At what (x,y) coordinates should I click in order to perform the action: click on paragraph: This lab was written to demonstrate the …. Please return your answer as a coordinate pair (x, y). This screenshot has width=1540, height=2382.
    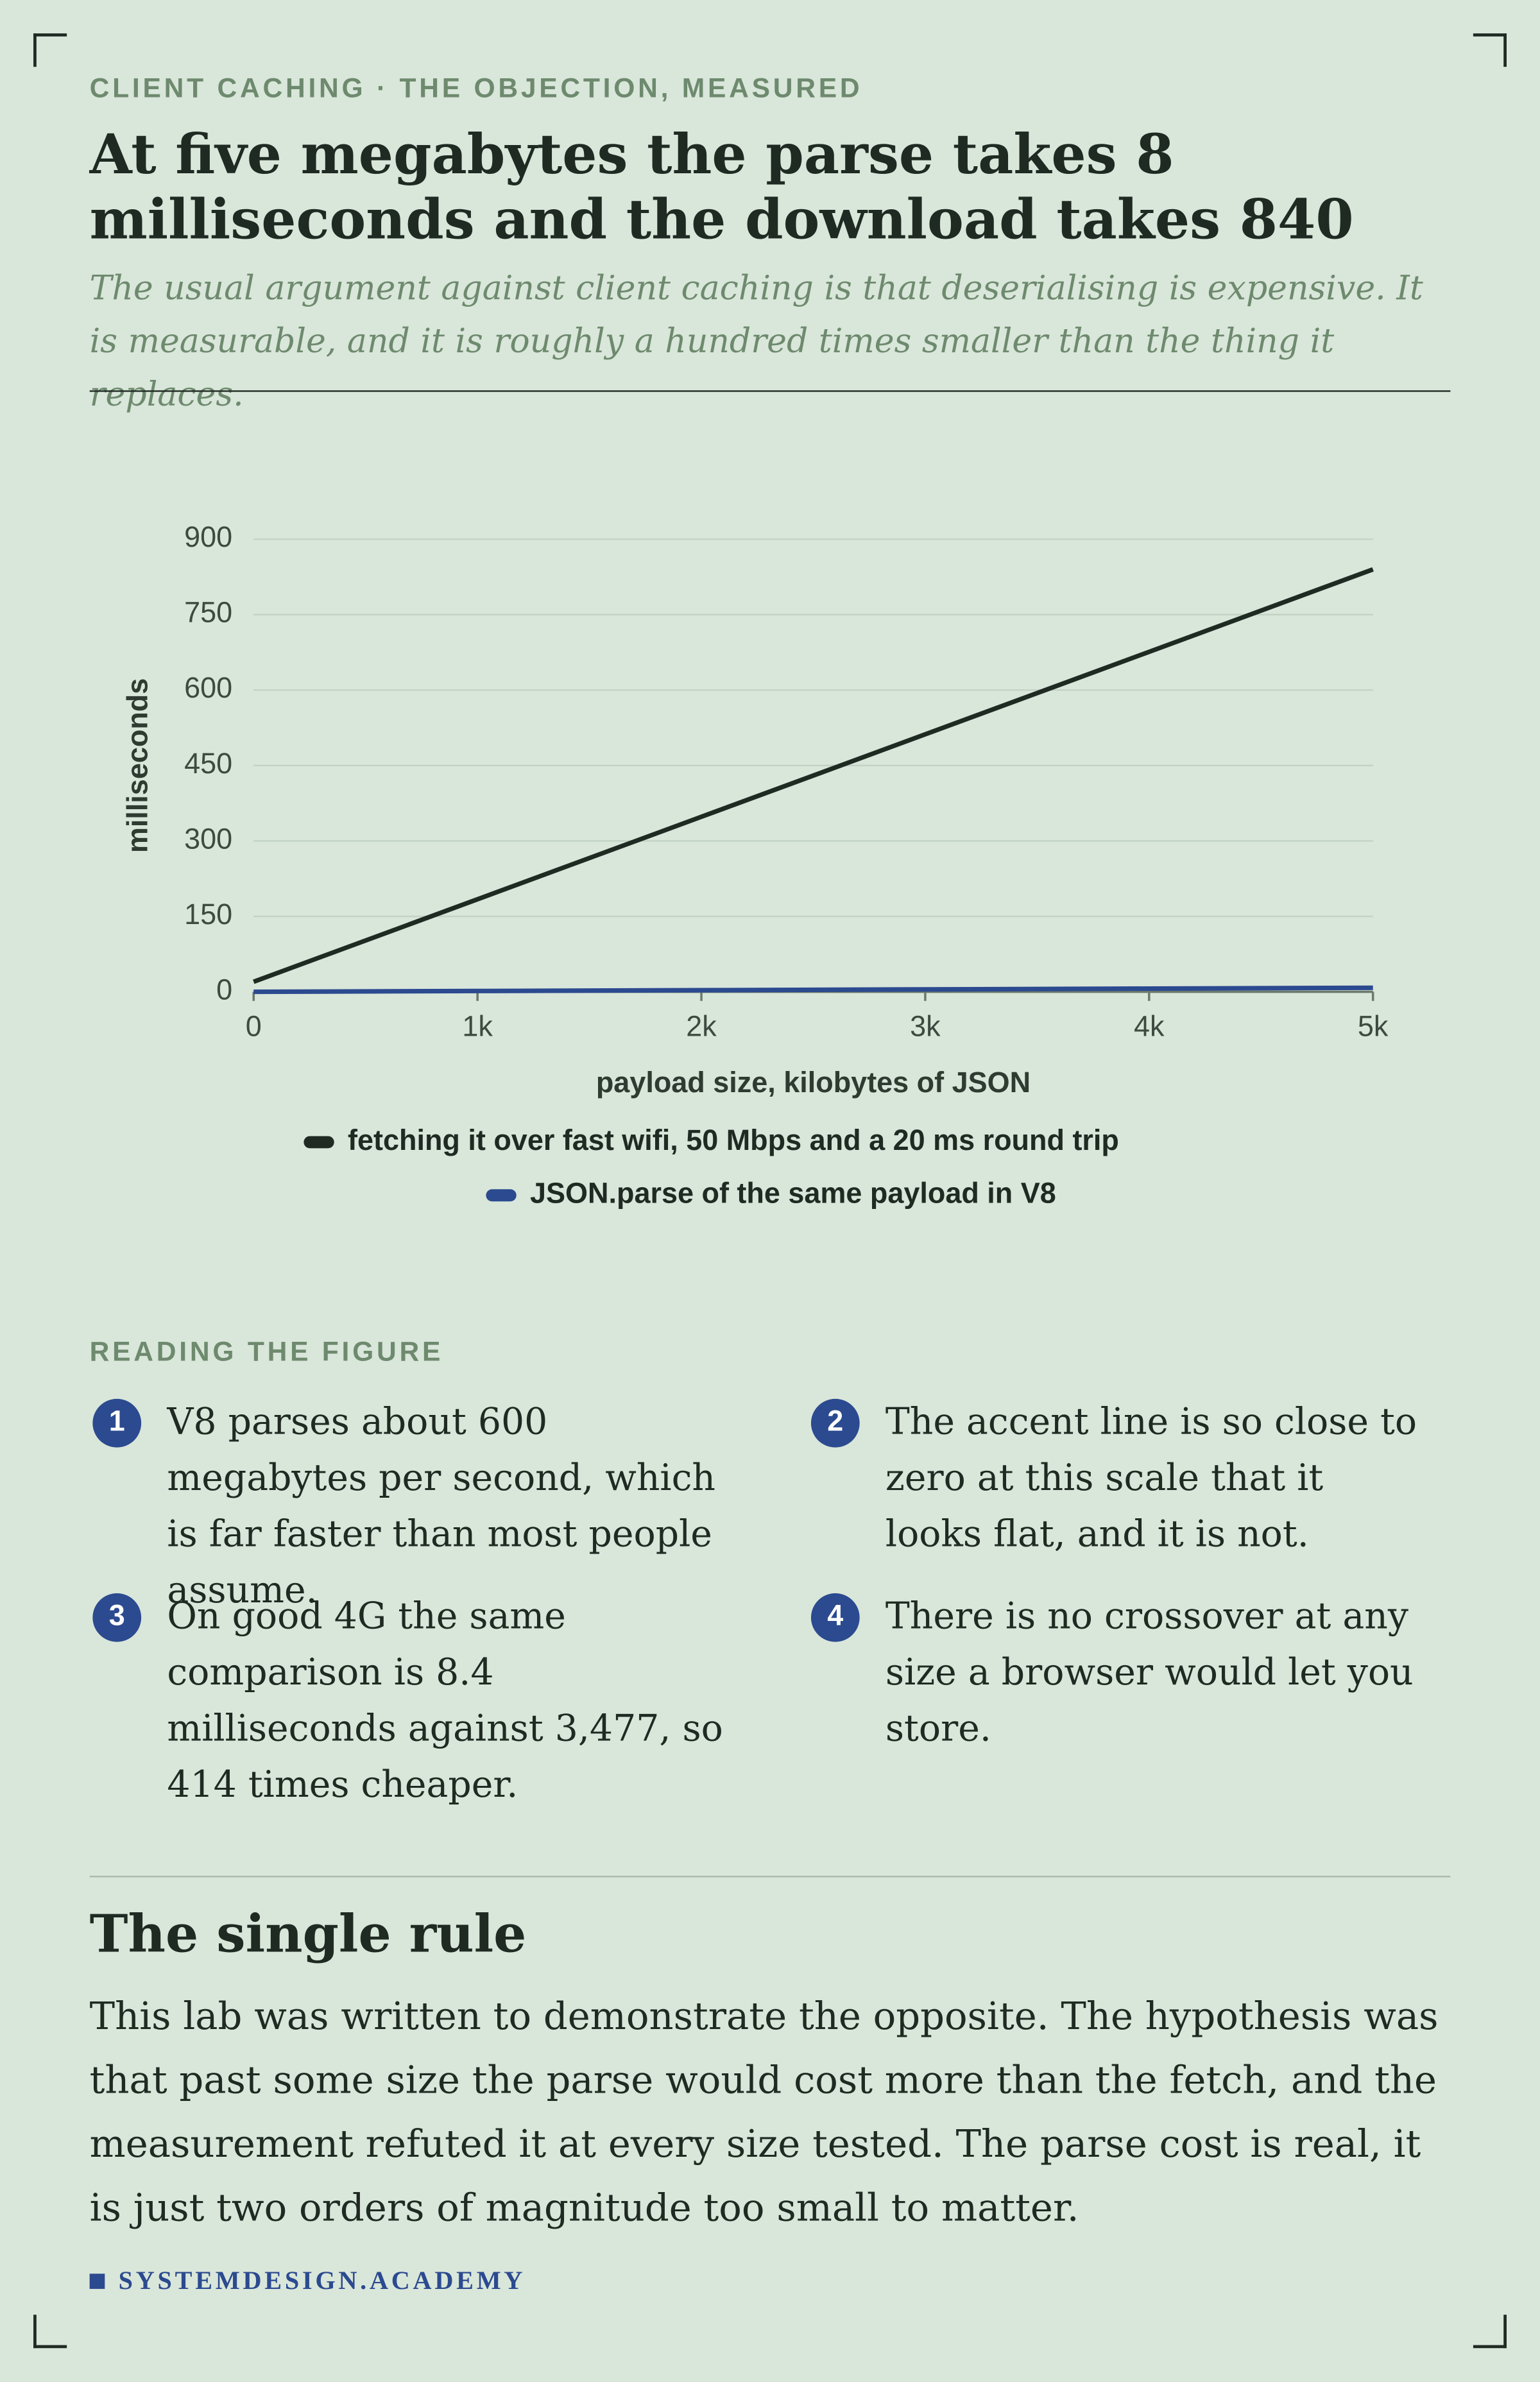
    Looking at the image, I should click on (764, 2112).